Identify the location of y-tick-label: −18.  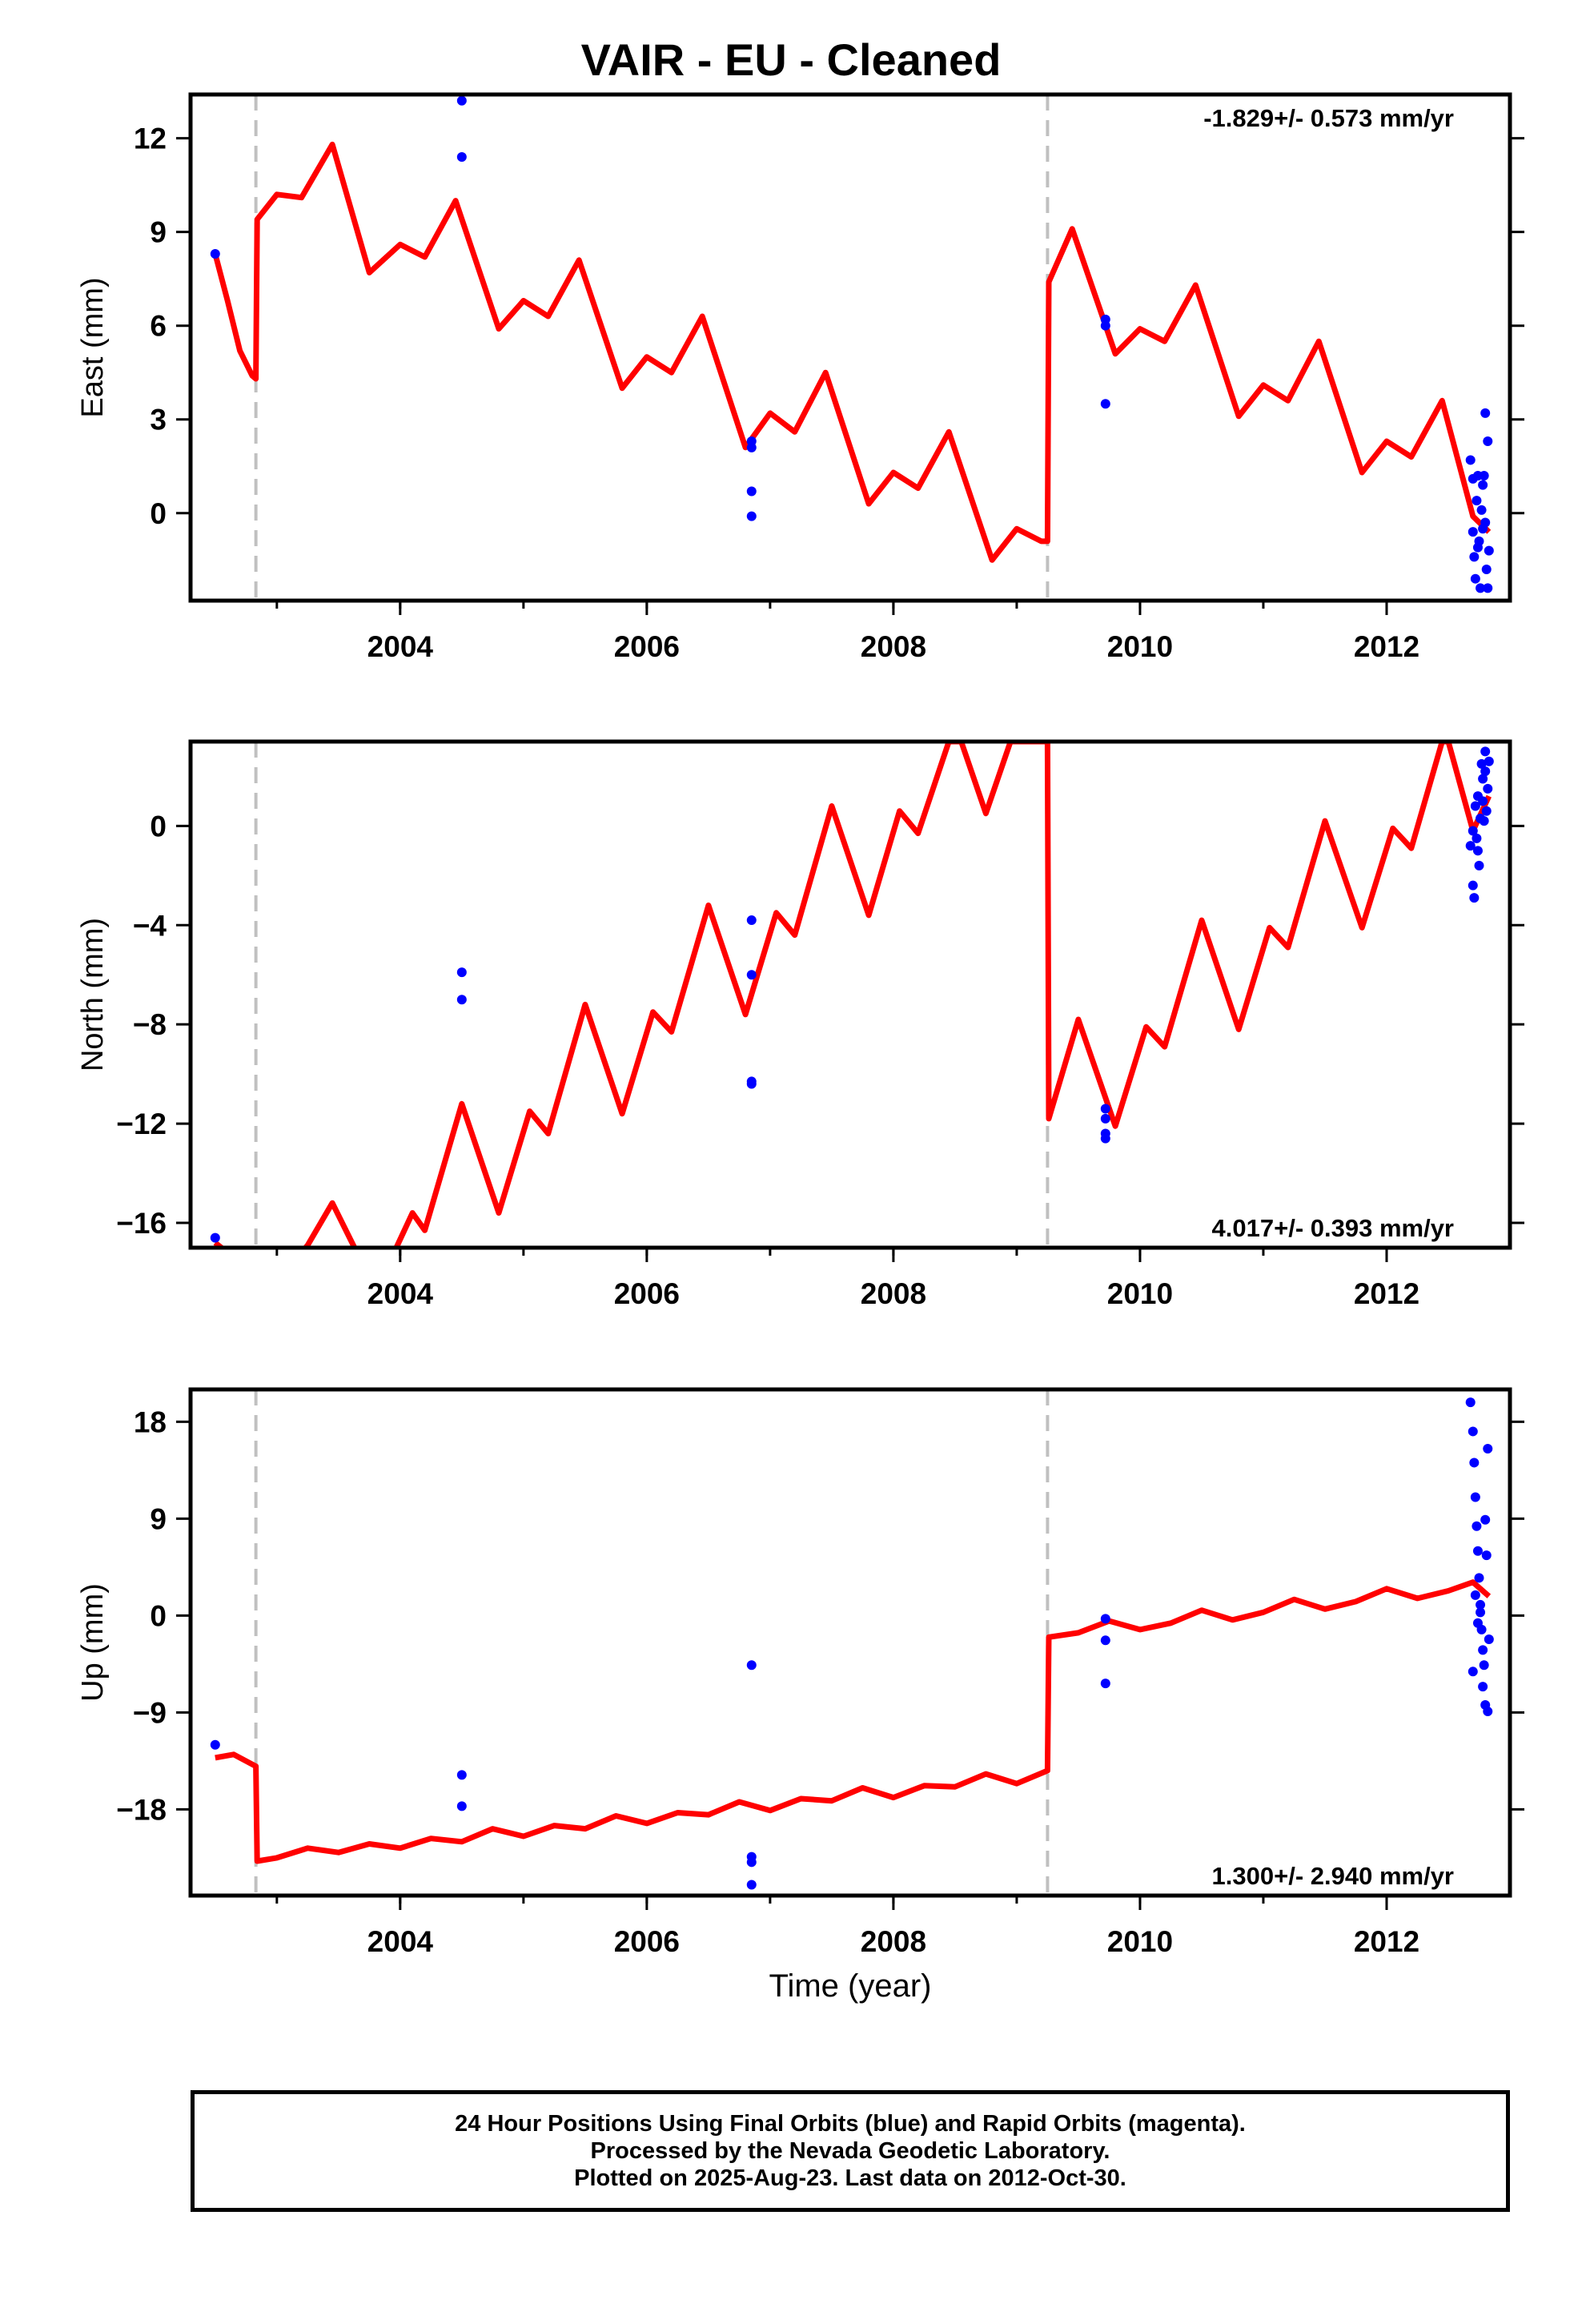
(141, 1809).